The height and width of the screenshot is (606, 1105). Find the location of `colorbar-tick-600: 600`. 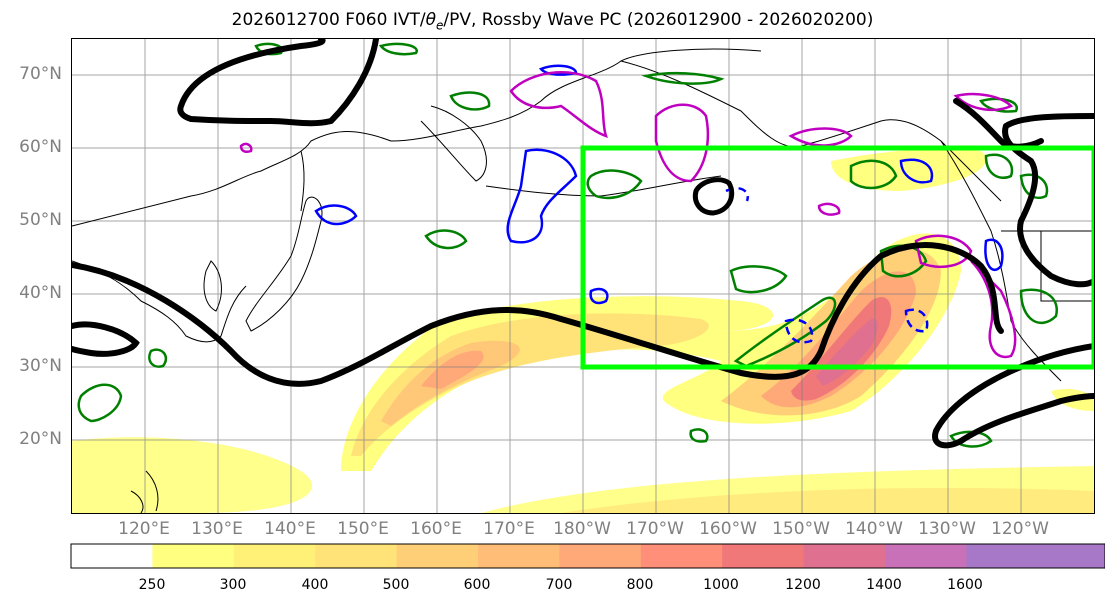

colorbar-tick-600: 600 is located at coordinates (477, 585).